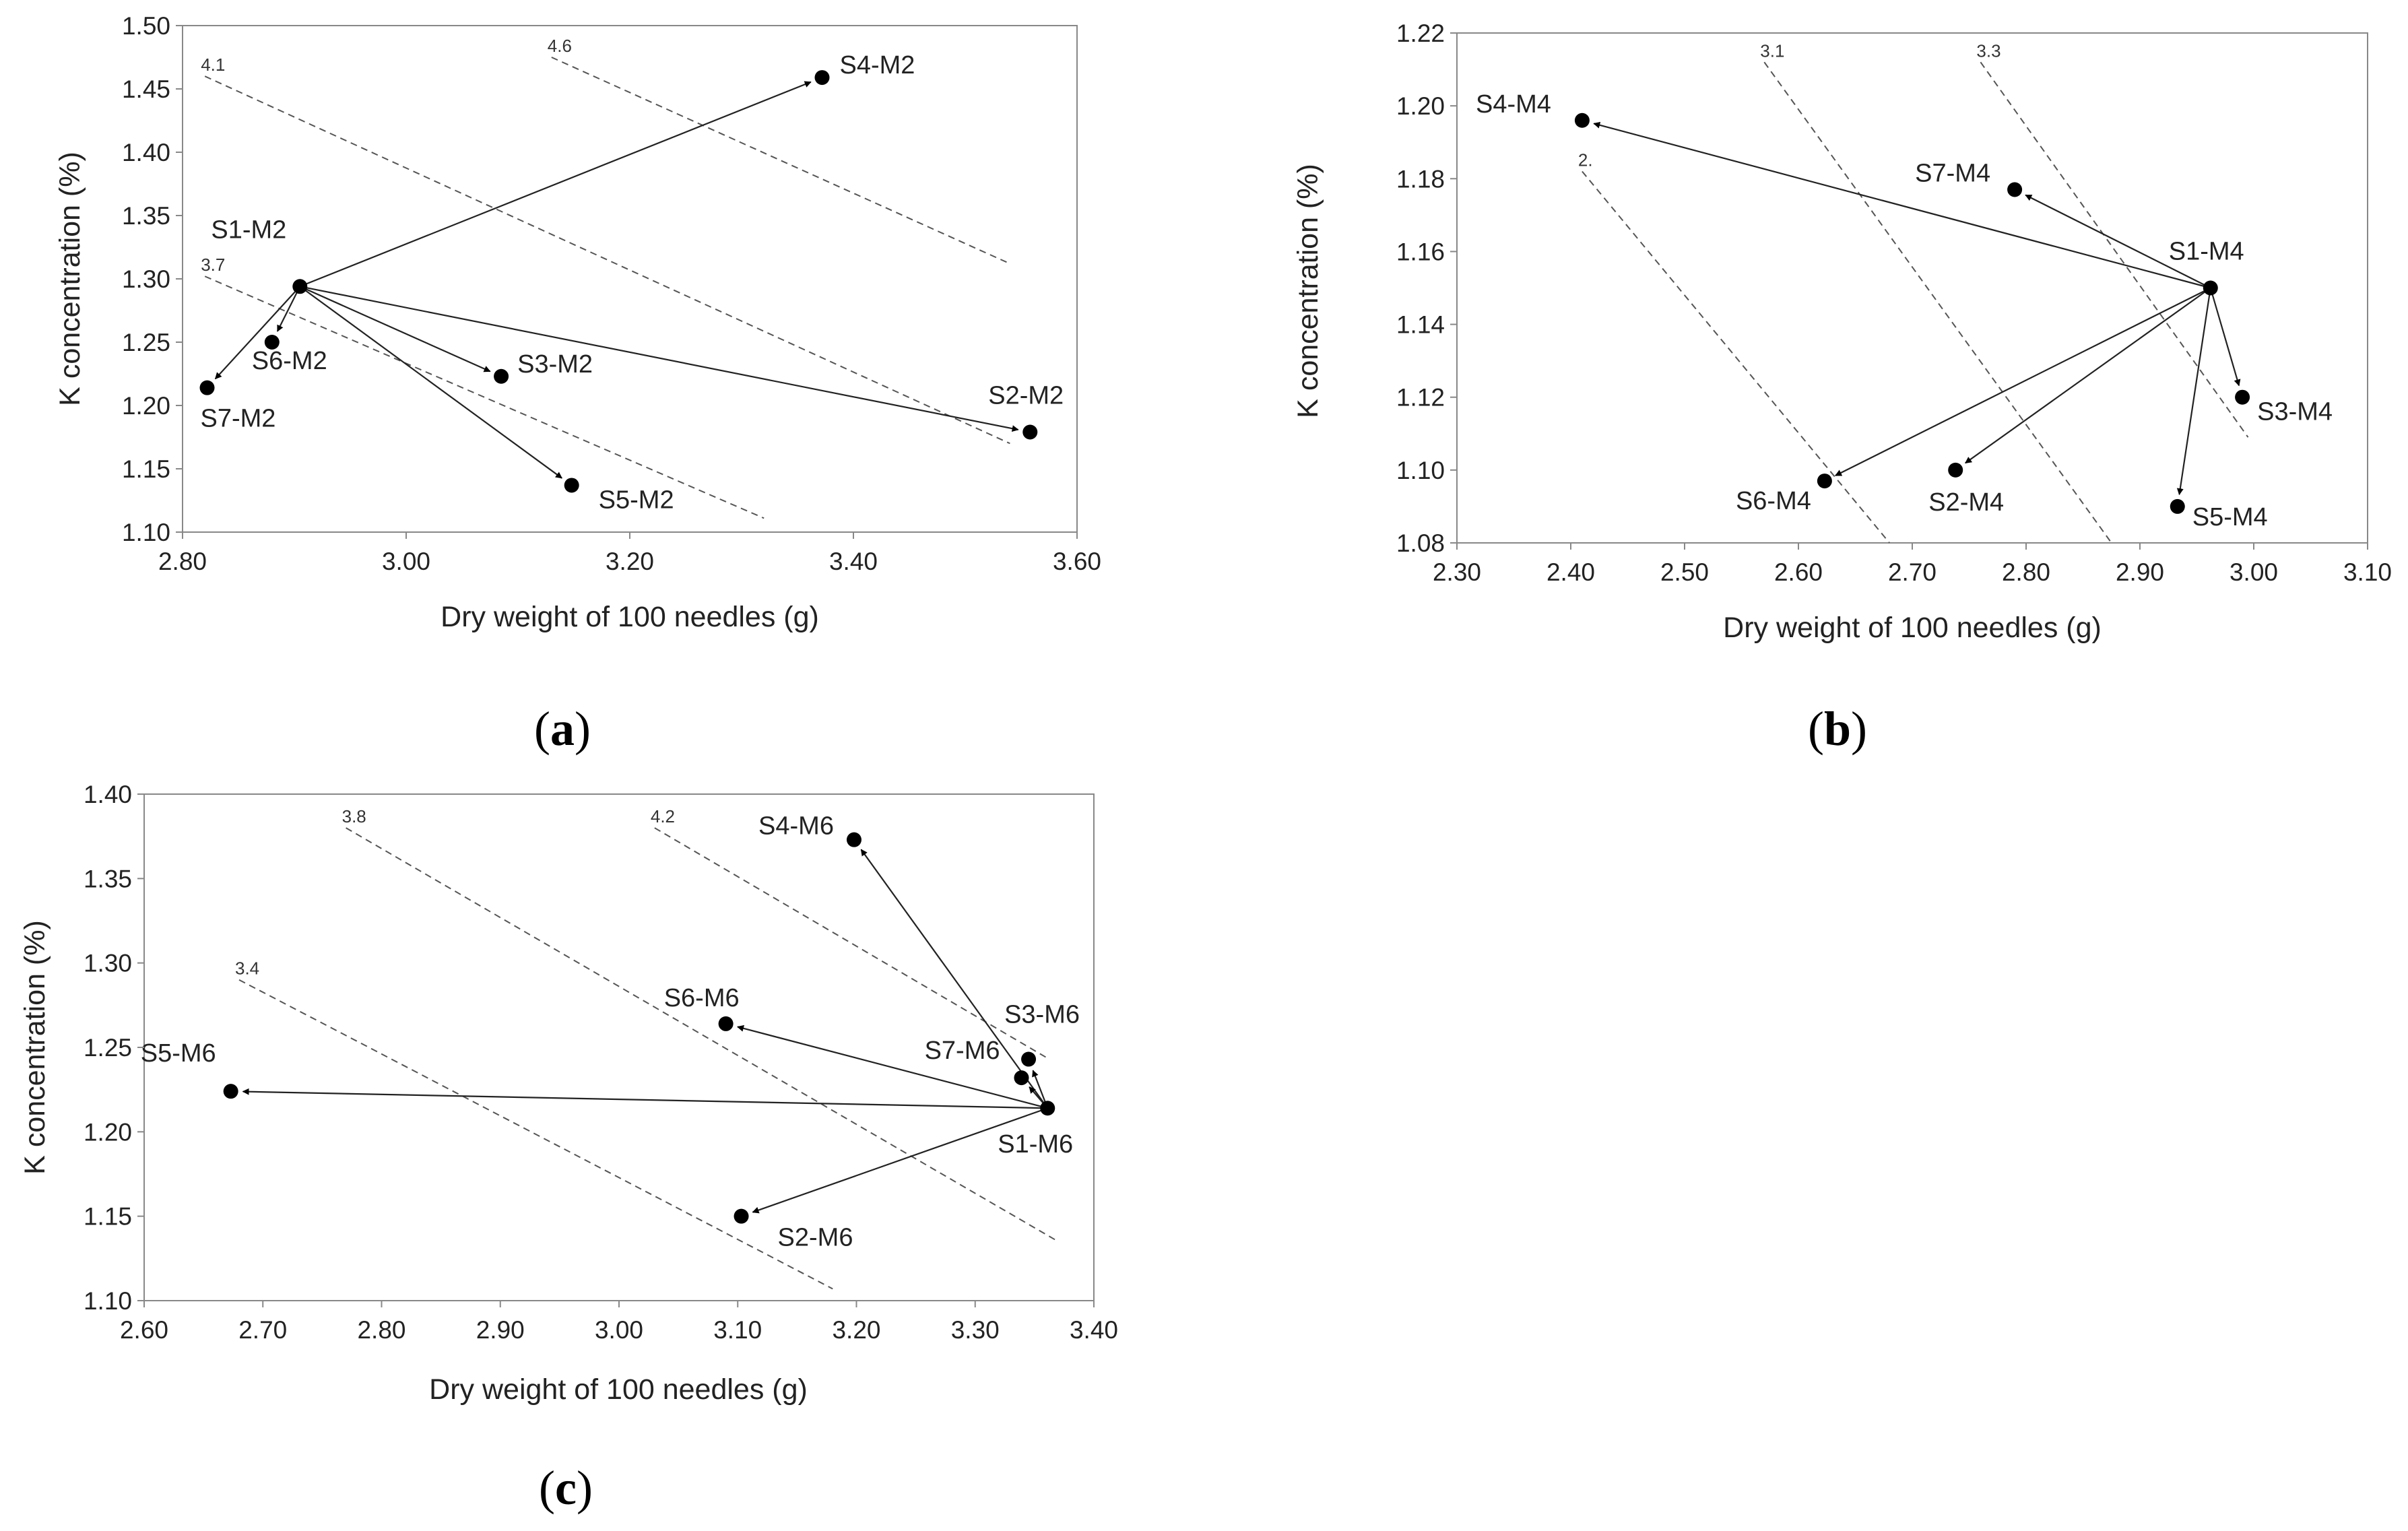 Image resolution: width=2408 pixels, height=1531 pixels. I want to click on x-tick-label: 3.30, so click(975, 1330).